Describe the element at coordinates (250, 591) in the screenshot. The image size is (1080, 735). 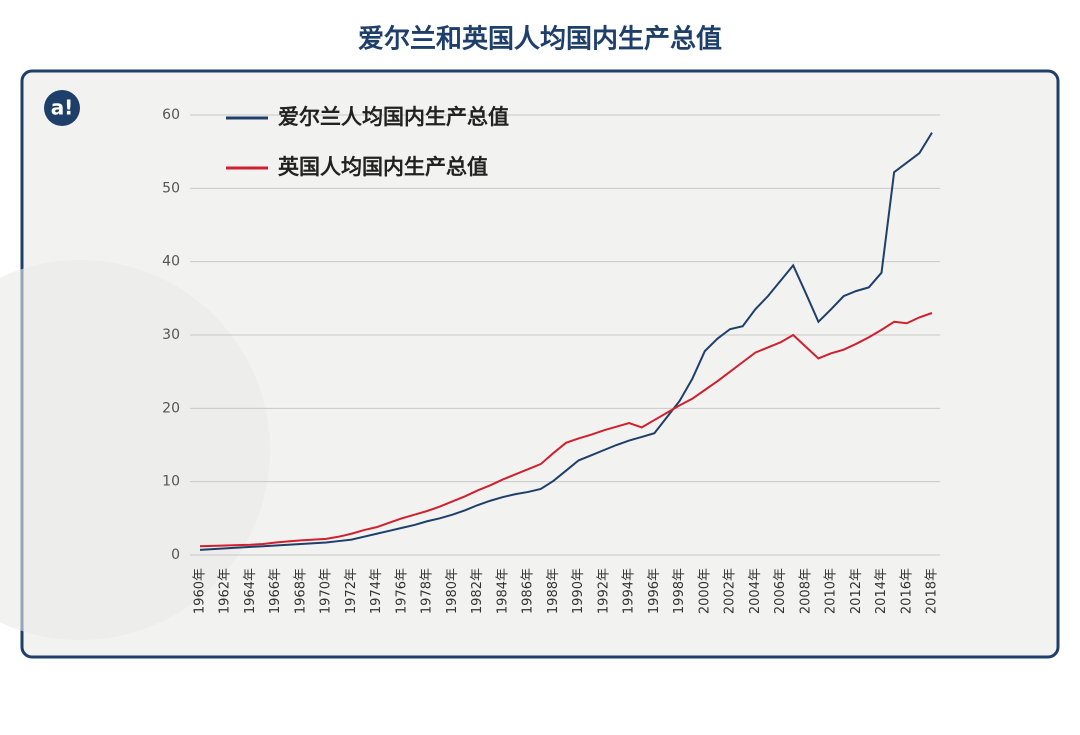
I see `x-tick-label: 1964年` at that location.